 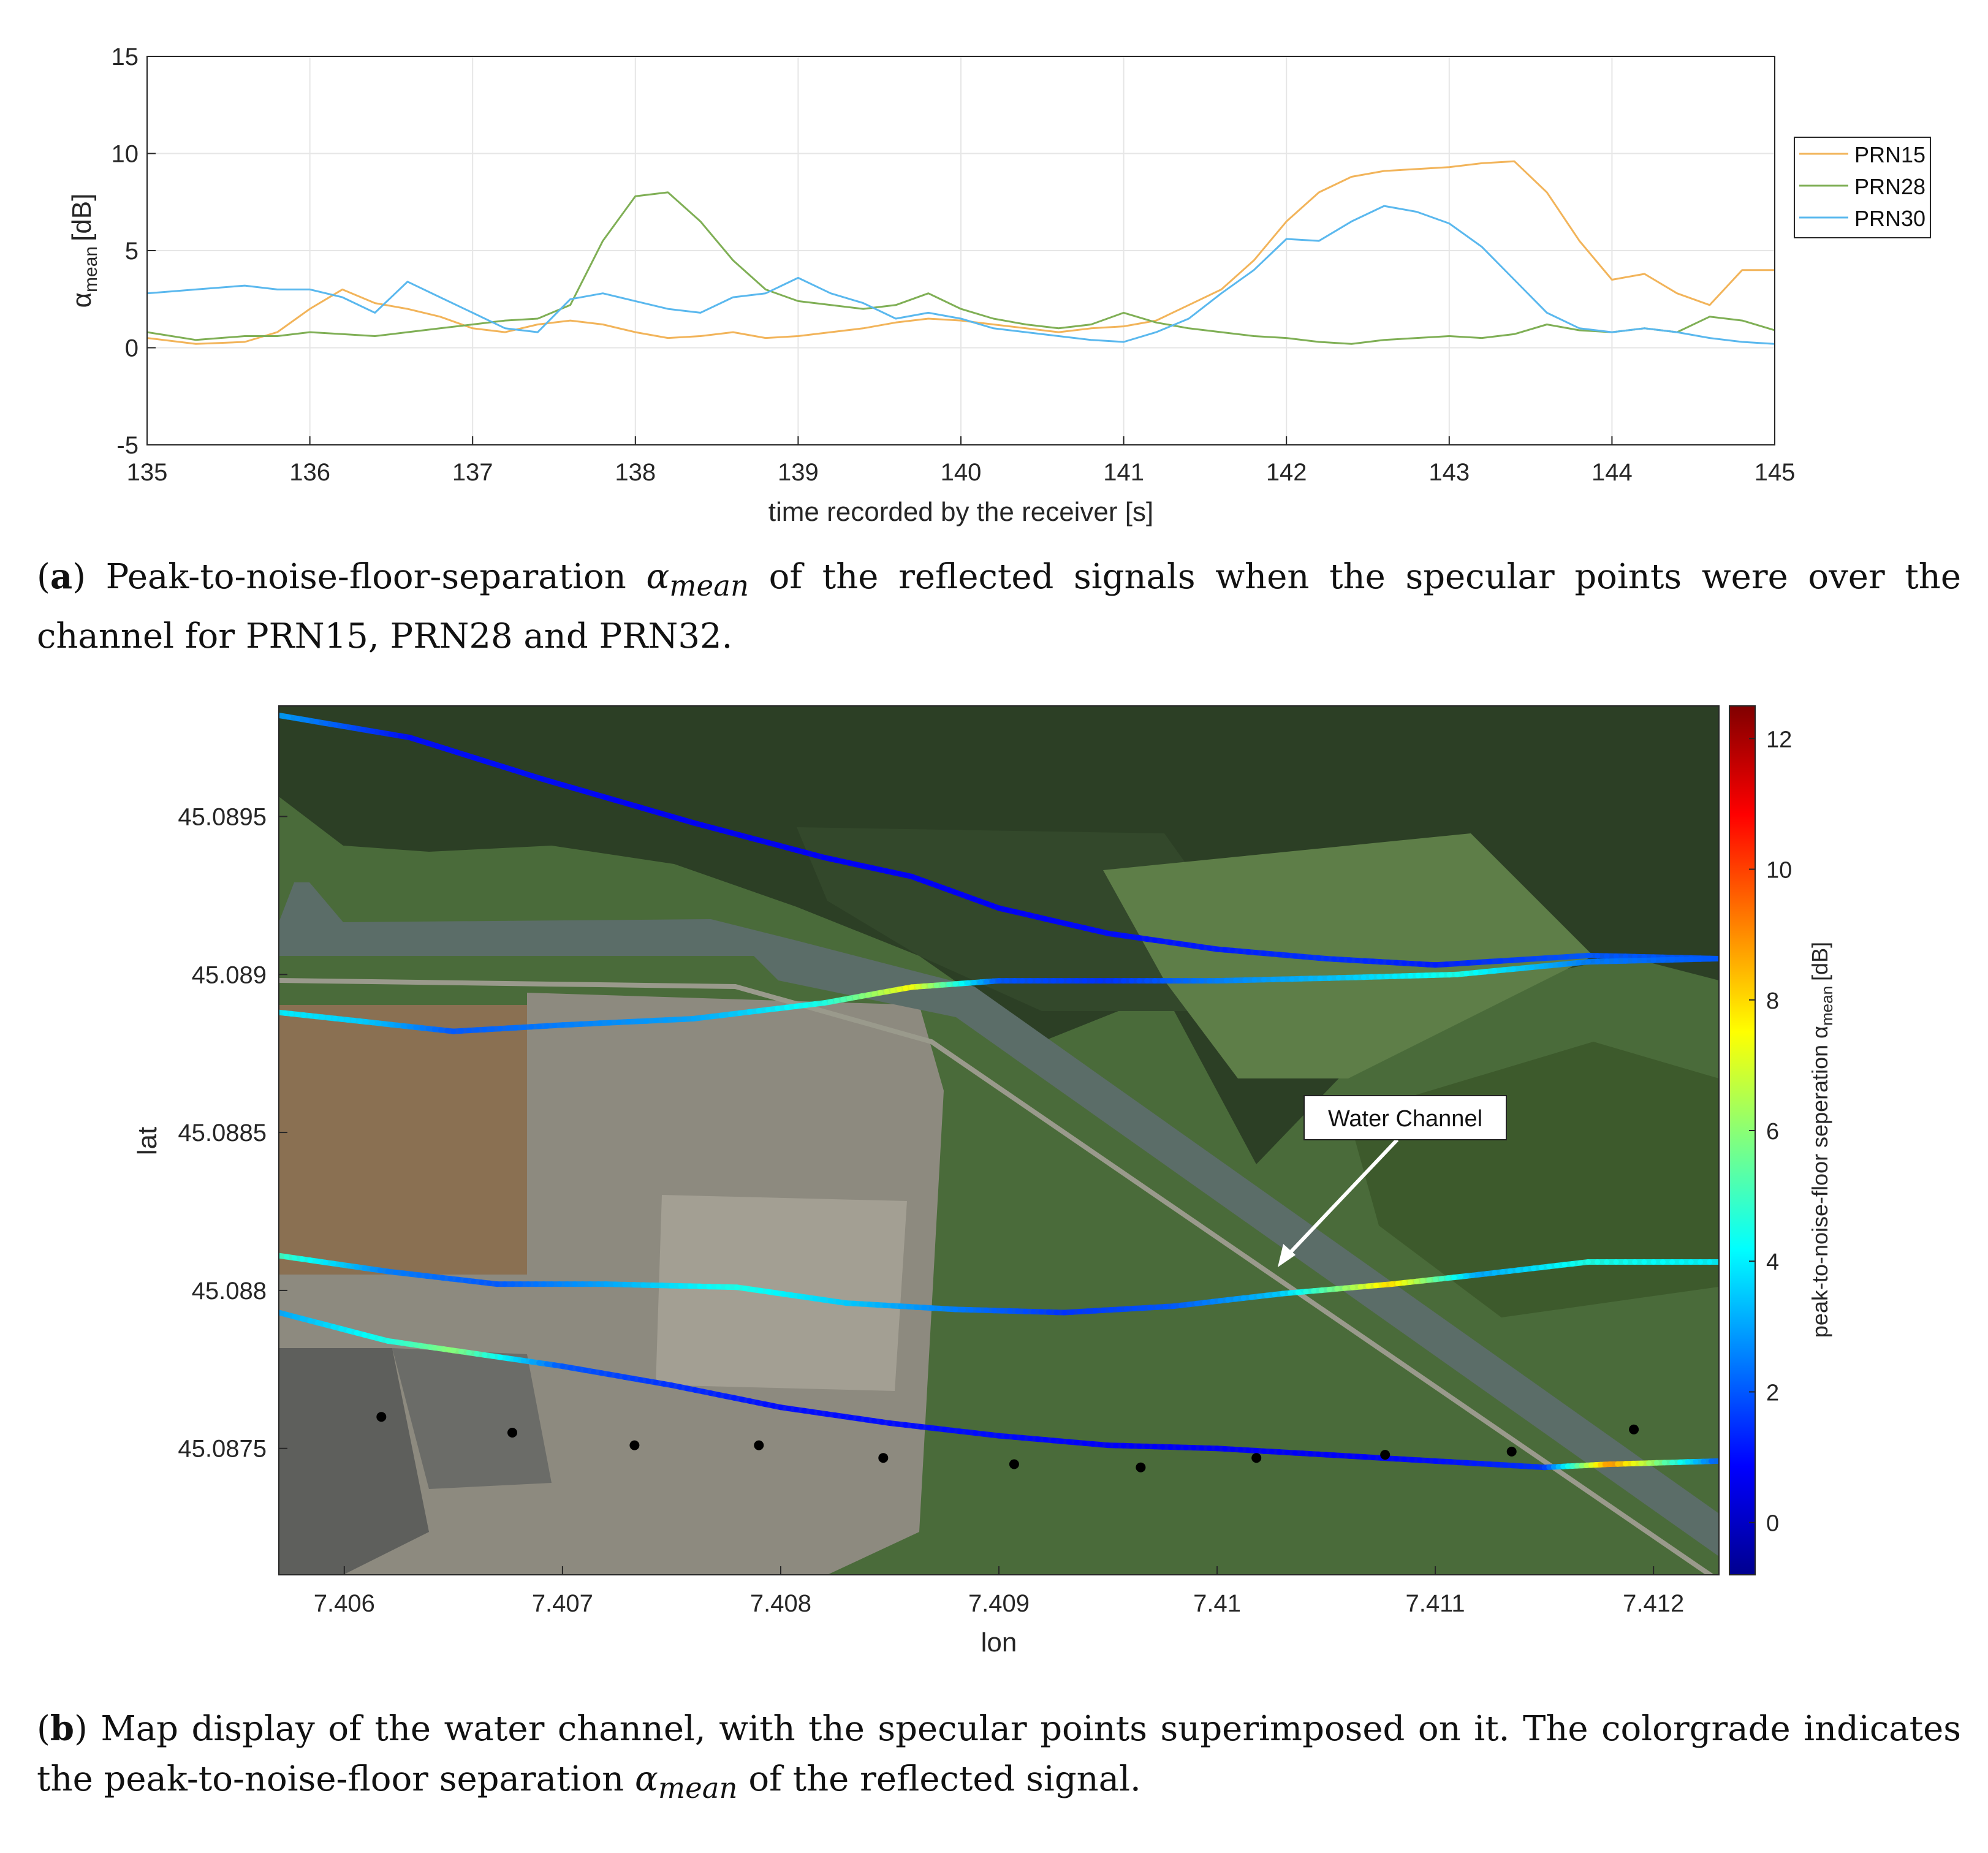 I want to click on legend-label-prn15: PRN15, so click(x=1890, y=154).